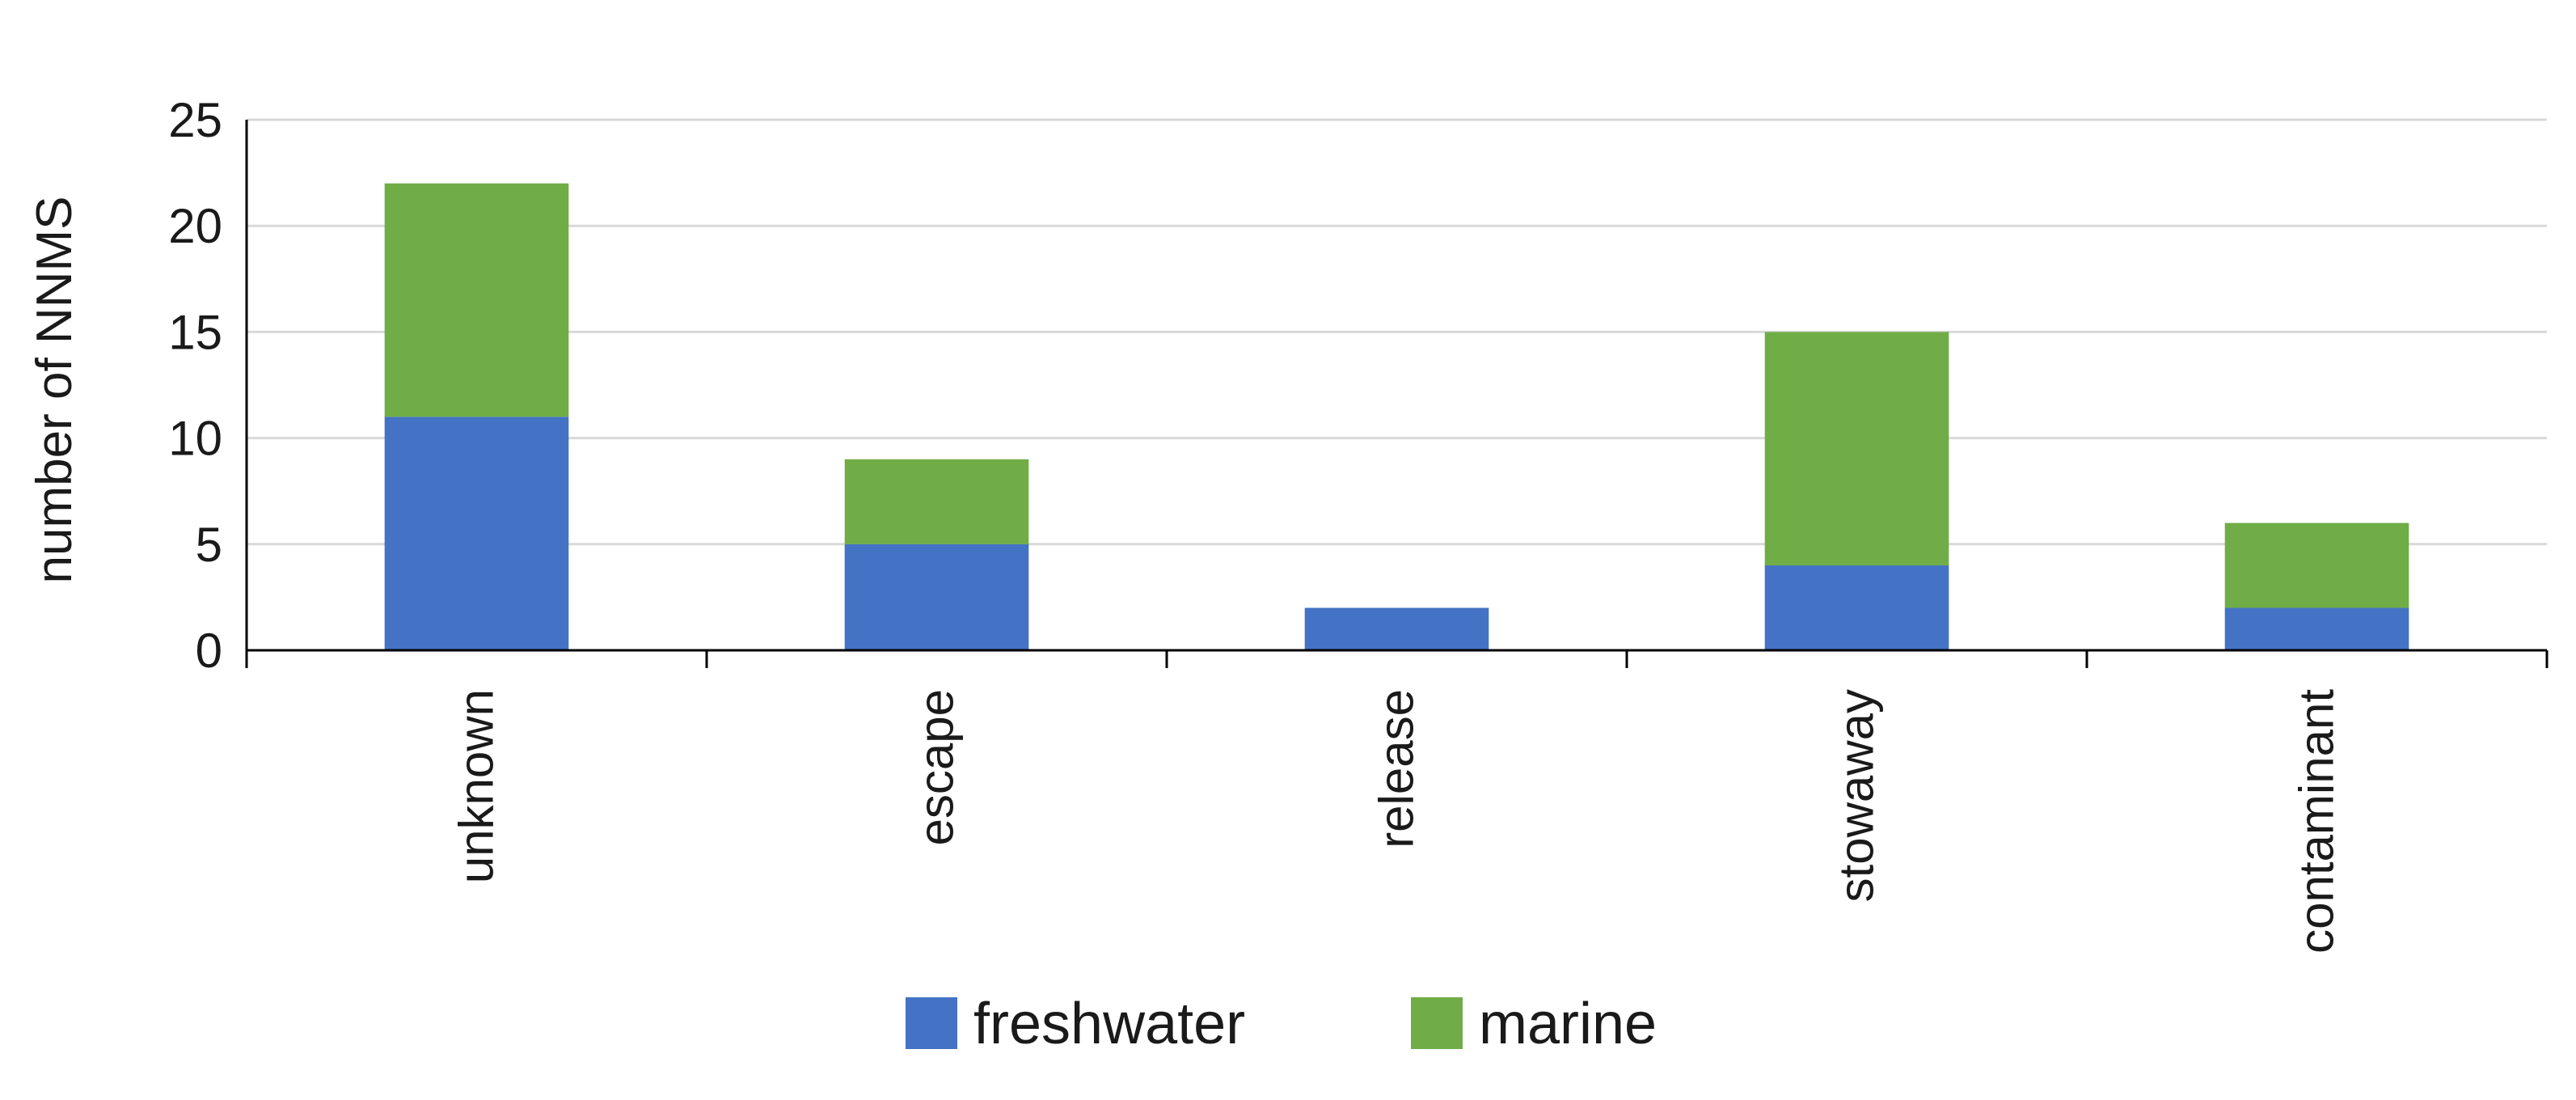 The width and height of the screenshot is (2576, 1100). Describe the element at coordinates (195, 385) in the screenshot. I see `y-tick-labels: 0 5 10 15 20 25` at that location.